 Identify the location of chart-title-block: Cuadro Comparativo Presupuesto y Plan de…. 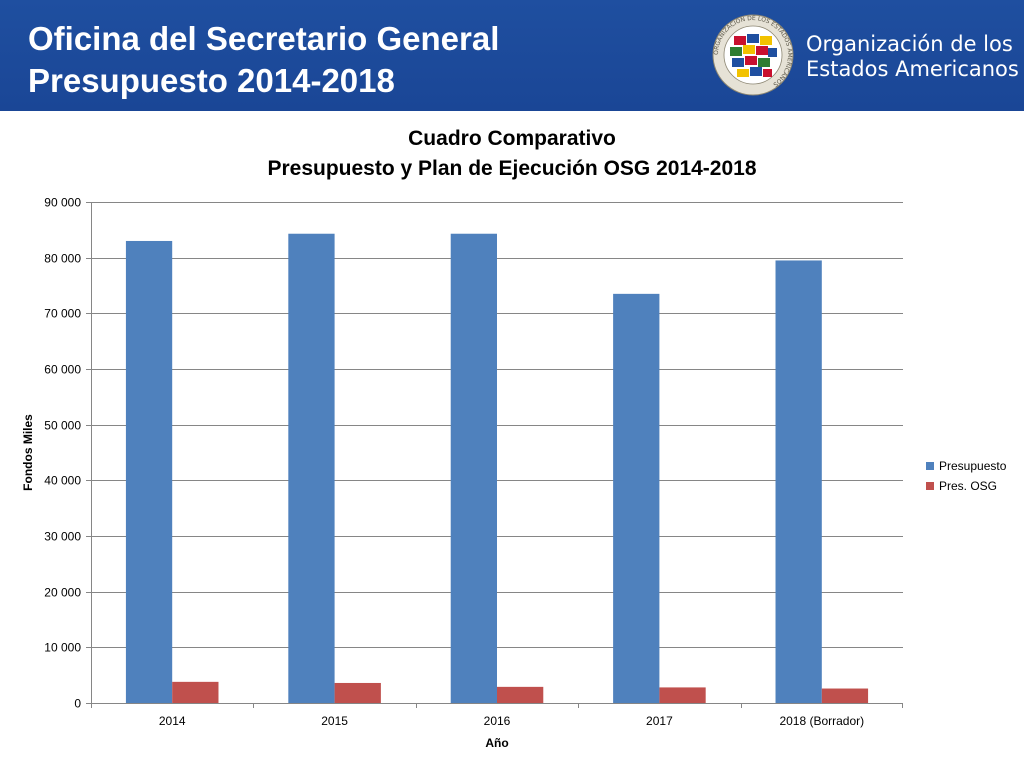
(512, 154).